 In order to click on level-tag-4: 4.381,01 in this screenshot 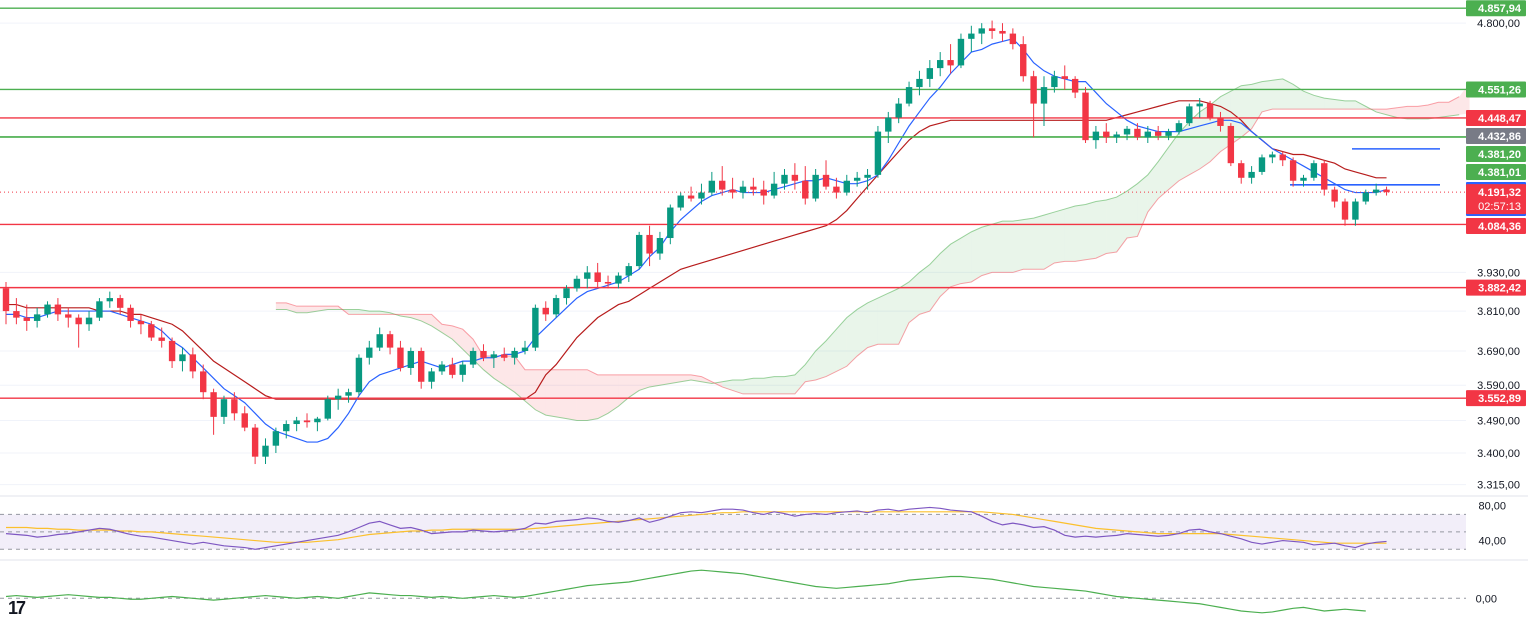, I will do `click(1496, 171)`.